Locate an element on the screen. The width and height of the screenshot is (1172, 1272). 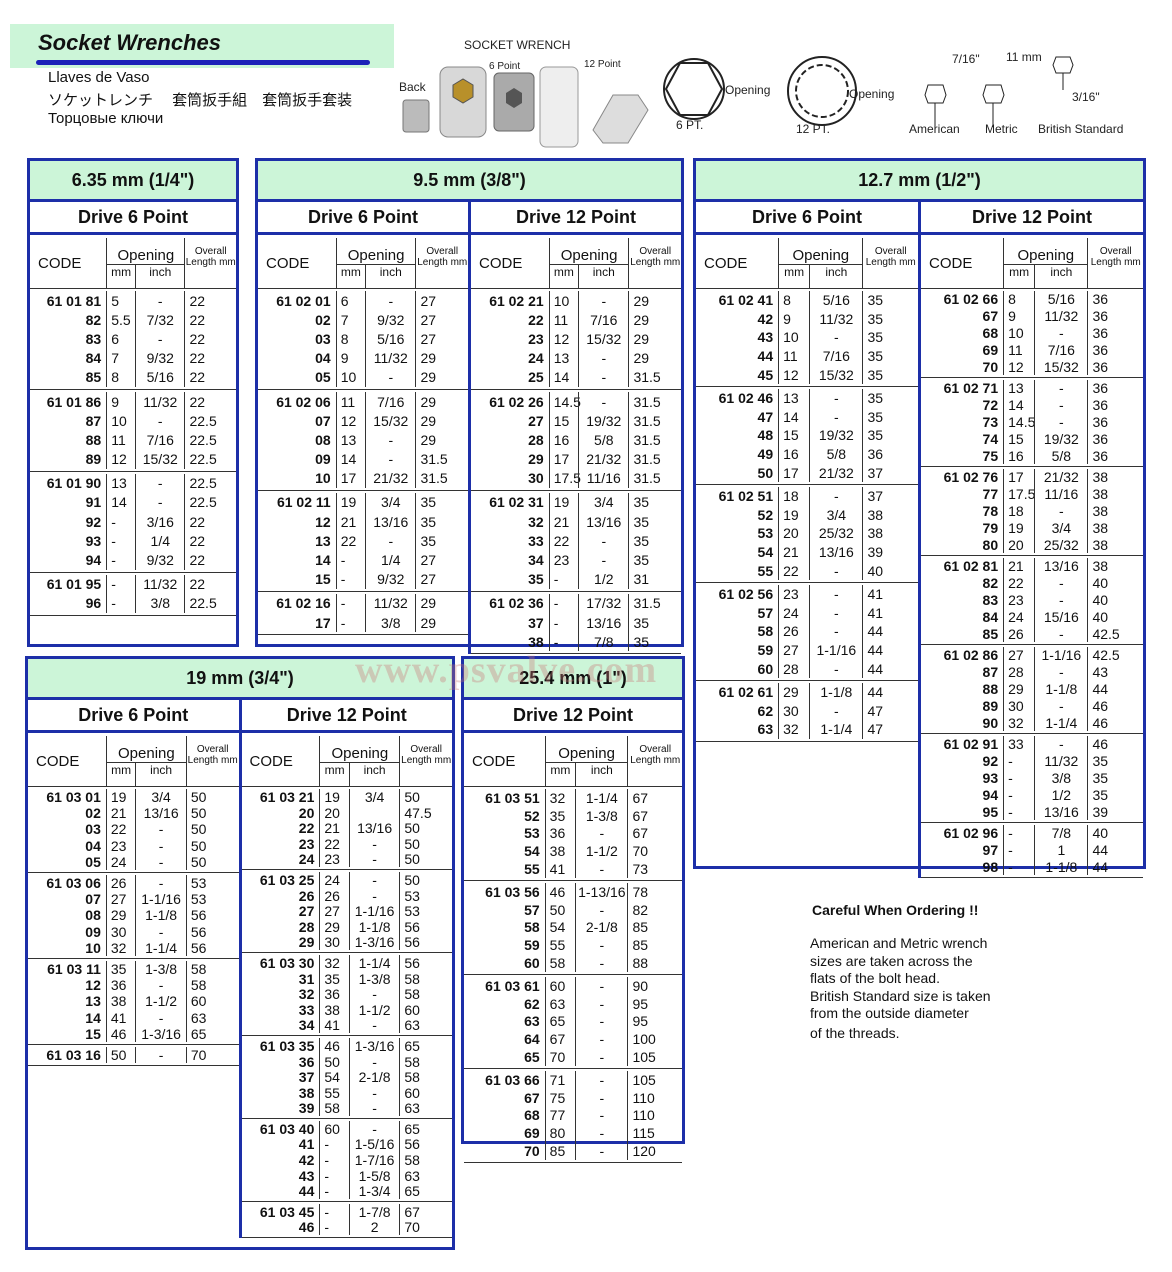
cell-code: 61 02 66 is located at coordinates (971, 299).